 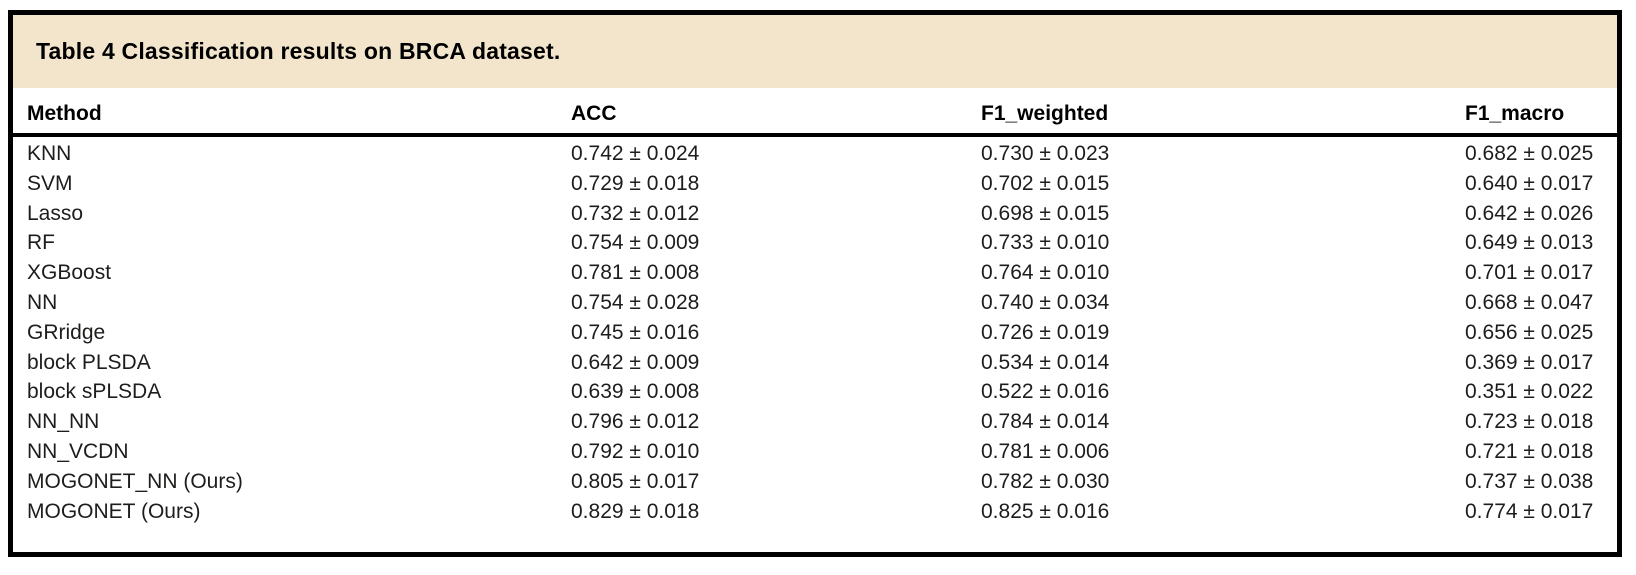 What do you see at coordinates (1529, 332) in the screenshot?
I see `f1-macro-cell: 0.656 ± 0.025` at bounding box center [1529, 332].